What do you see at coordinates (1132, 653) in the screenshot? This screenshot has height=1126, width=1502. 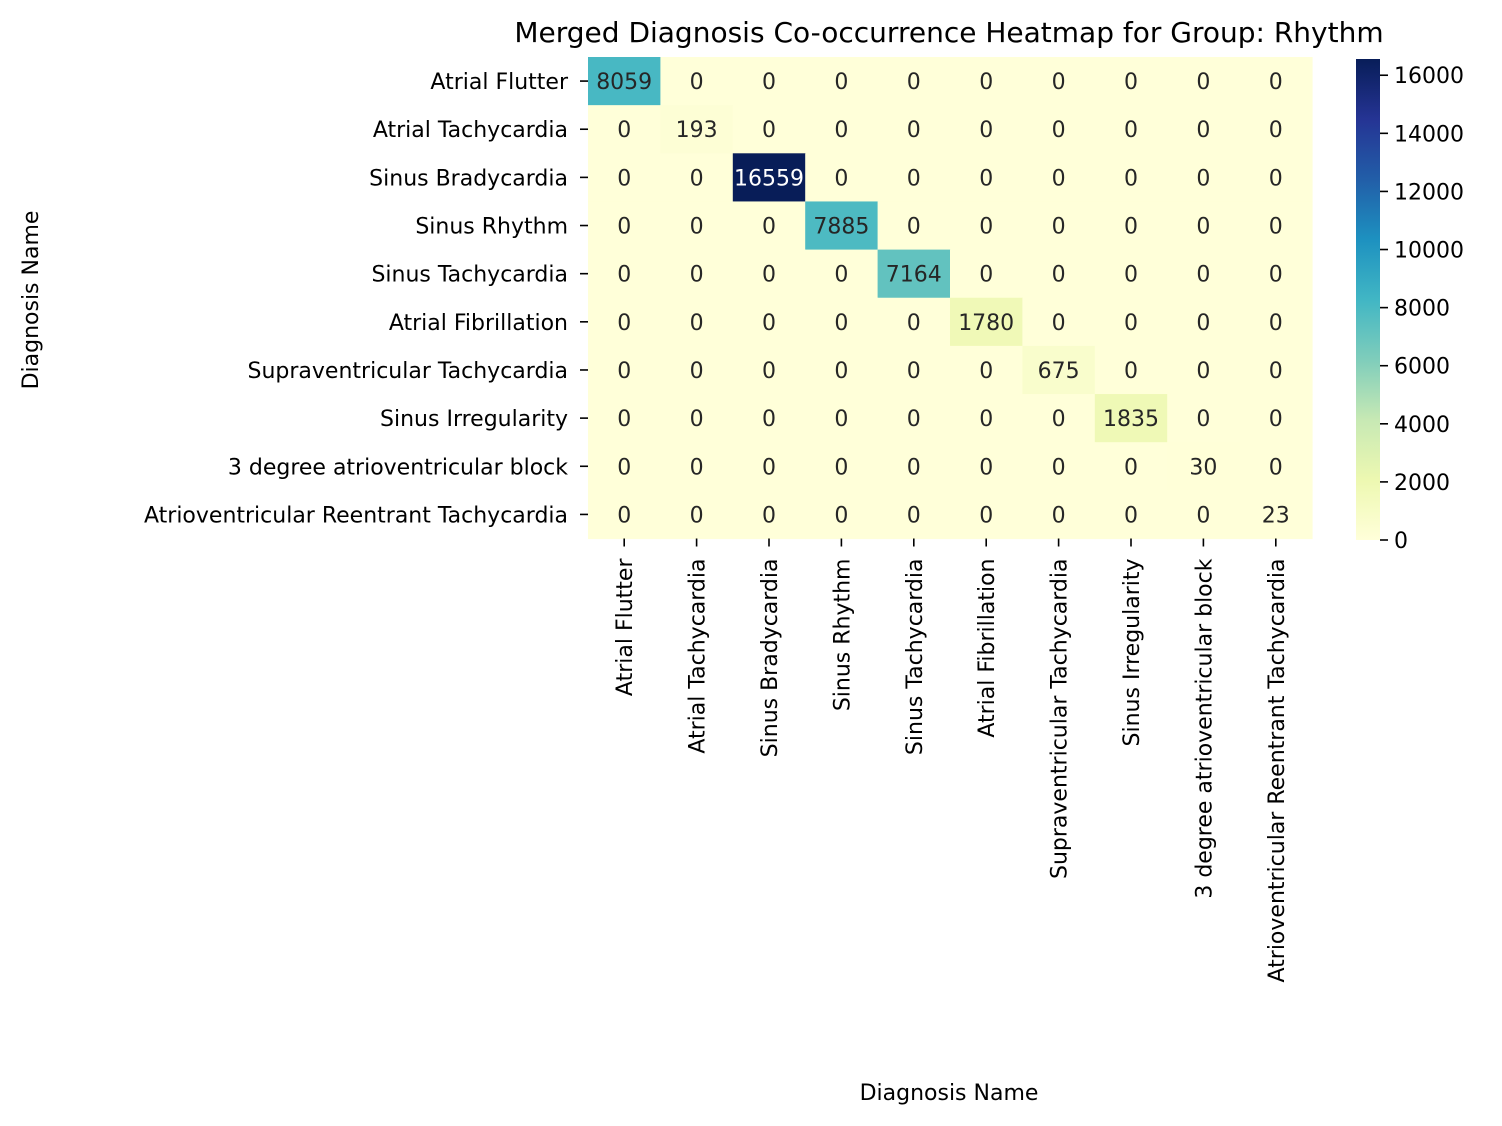 I see `x-tick-label: Sinus Irregularity` at bounding box center [1132, 653].